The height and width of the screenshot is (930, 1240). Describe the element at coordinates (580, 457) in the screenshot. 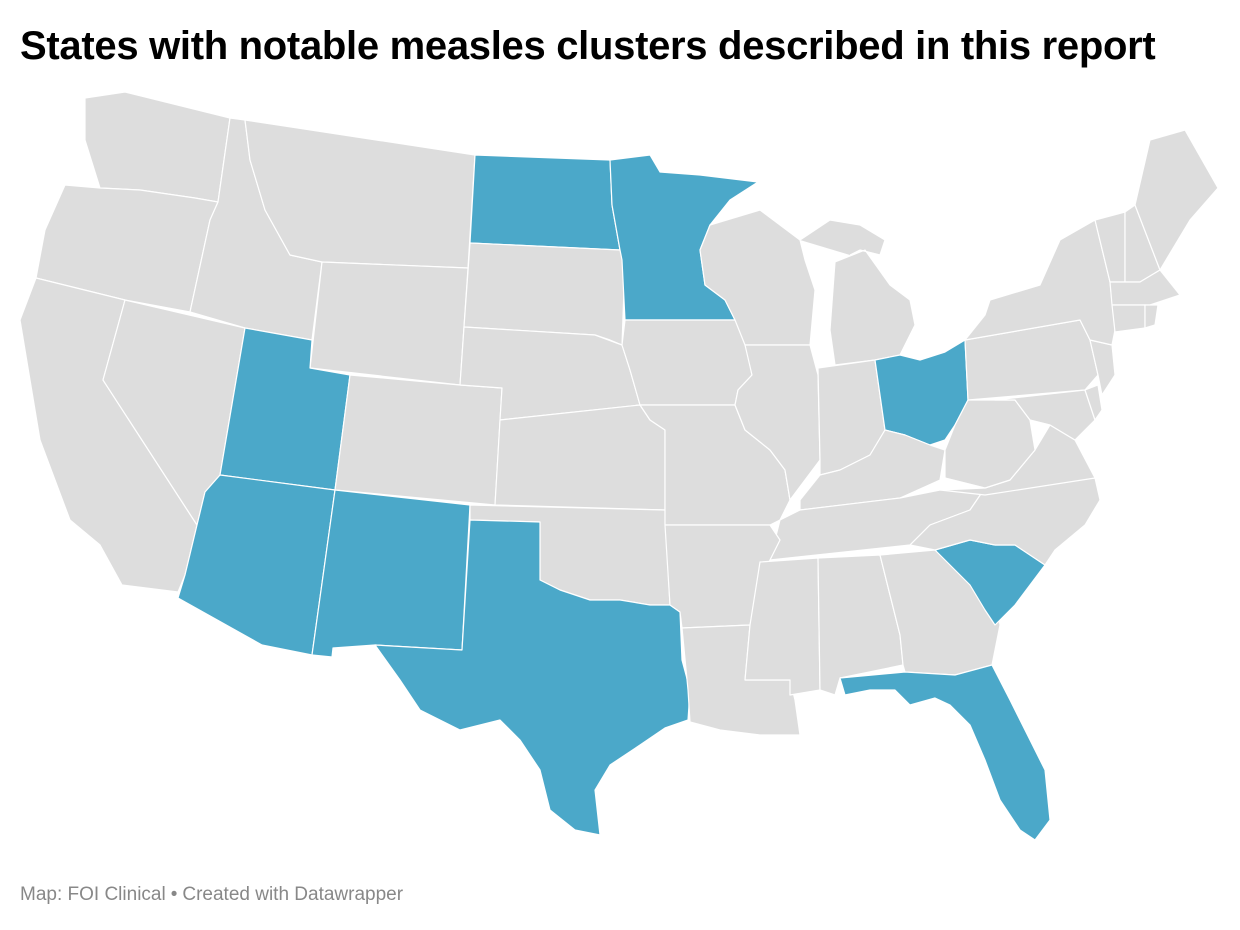

I see `state-kansas` at that location.